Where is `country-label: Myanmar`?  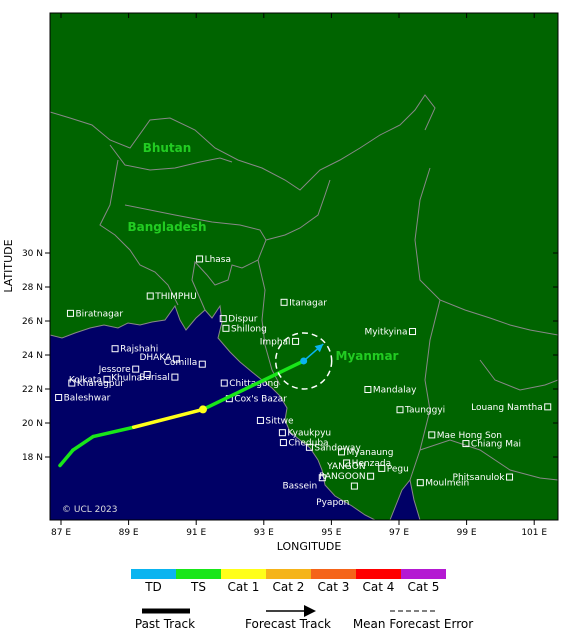 country-label: Myanmar is located at coordinates (367, 356).